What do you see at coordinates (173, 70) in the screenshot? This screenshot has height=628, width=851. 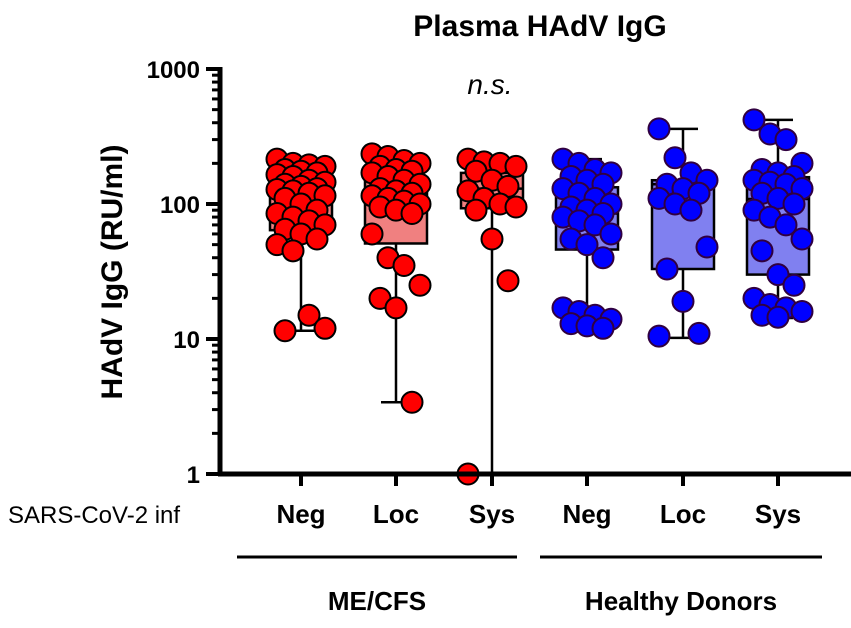 I see `y-tick-label: 1000` at bounding box center [173, 70].